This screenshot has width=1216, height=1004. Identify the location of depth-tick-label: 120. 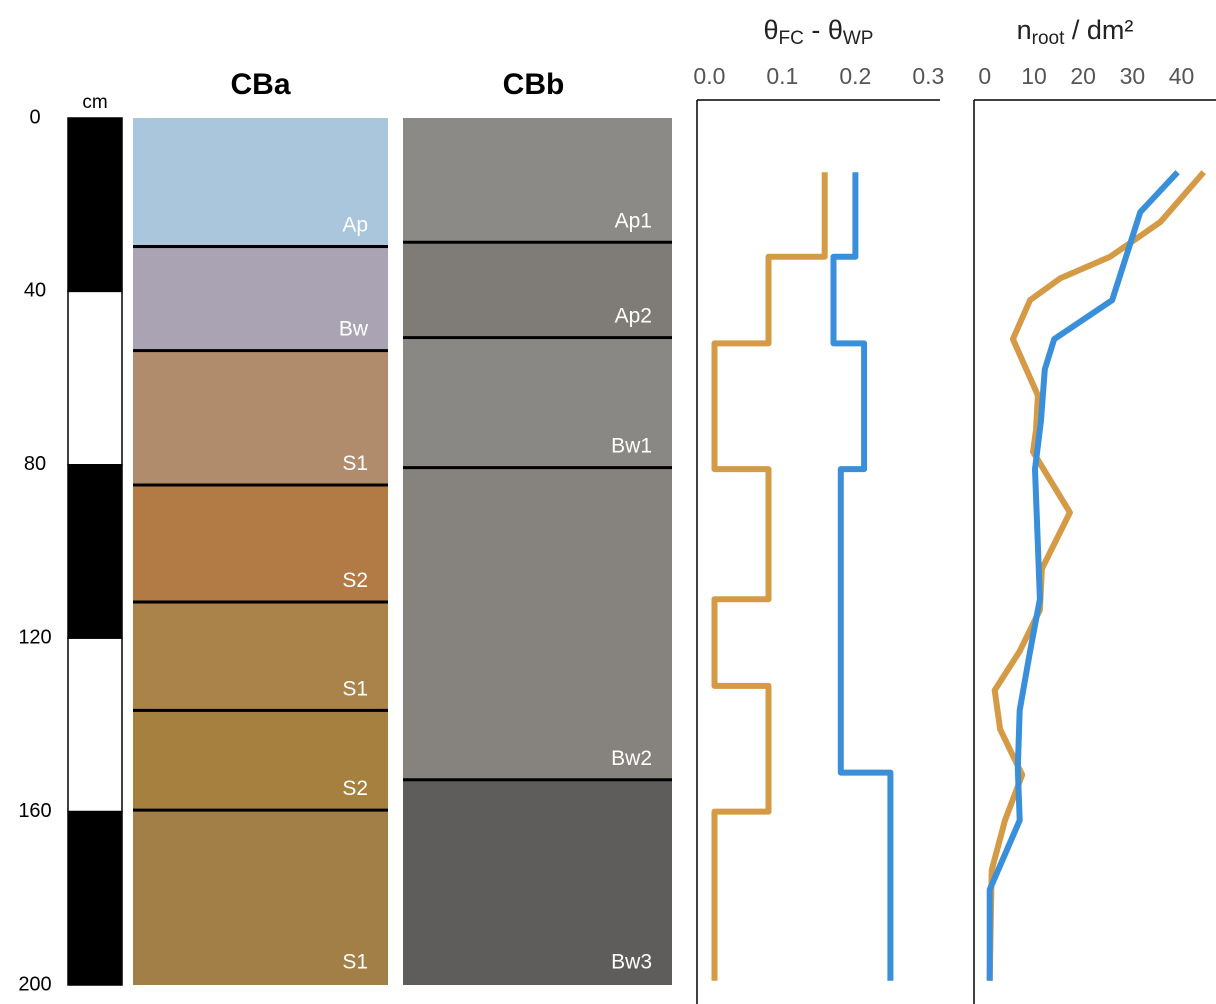
(34, 637).